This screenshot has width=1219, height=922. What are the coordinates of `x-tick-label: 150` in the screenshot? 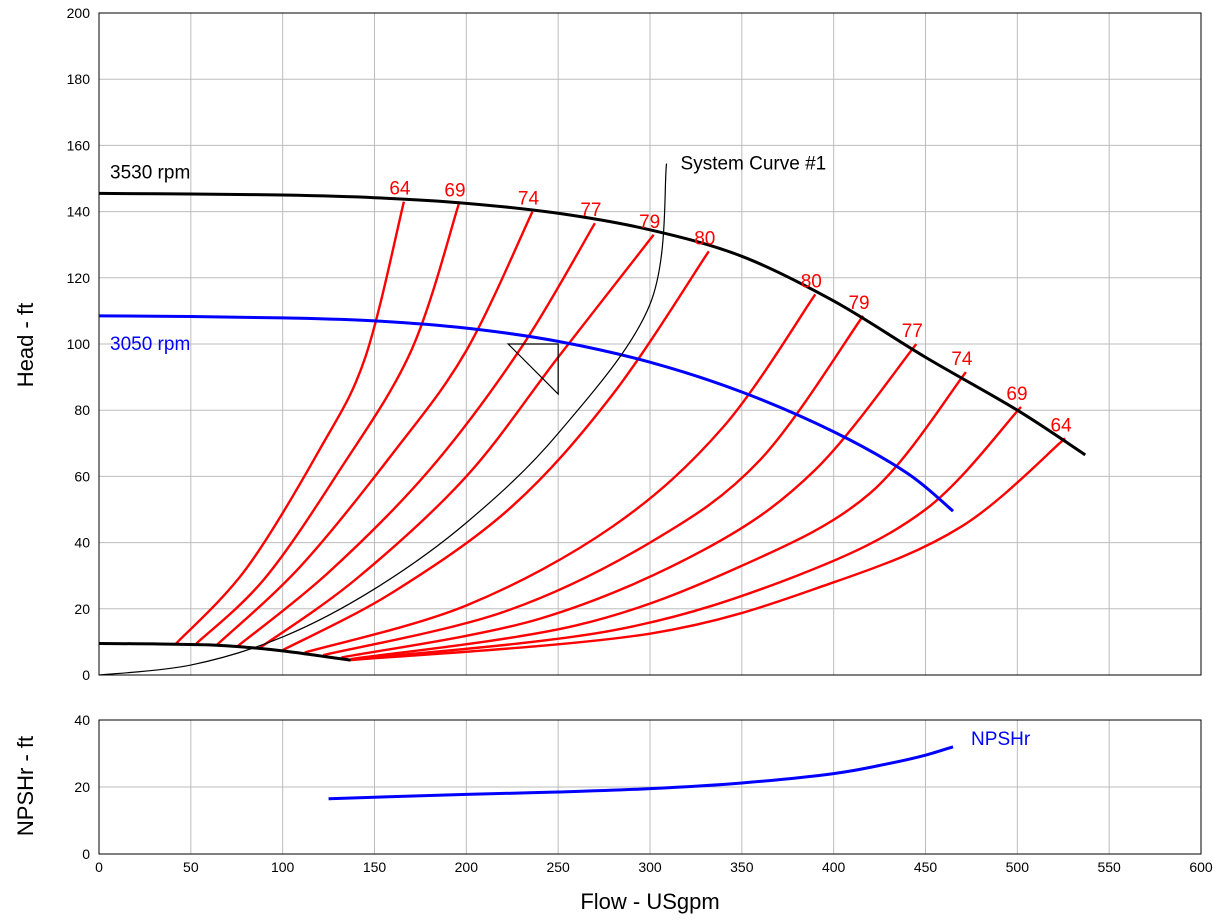 It's located at (375, 867).